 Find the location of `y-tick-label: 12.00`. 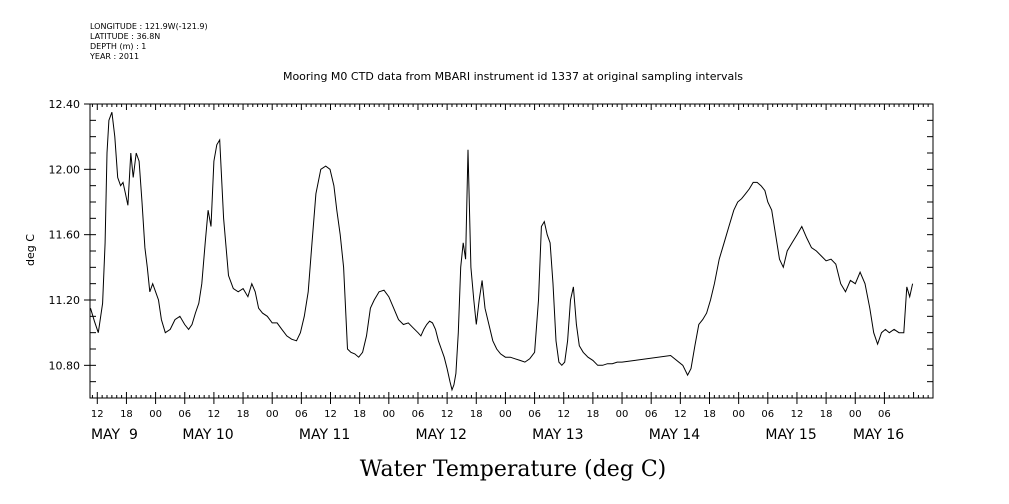

y-tick-label: 12.00 is located at coordinates (65, 169).